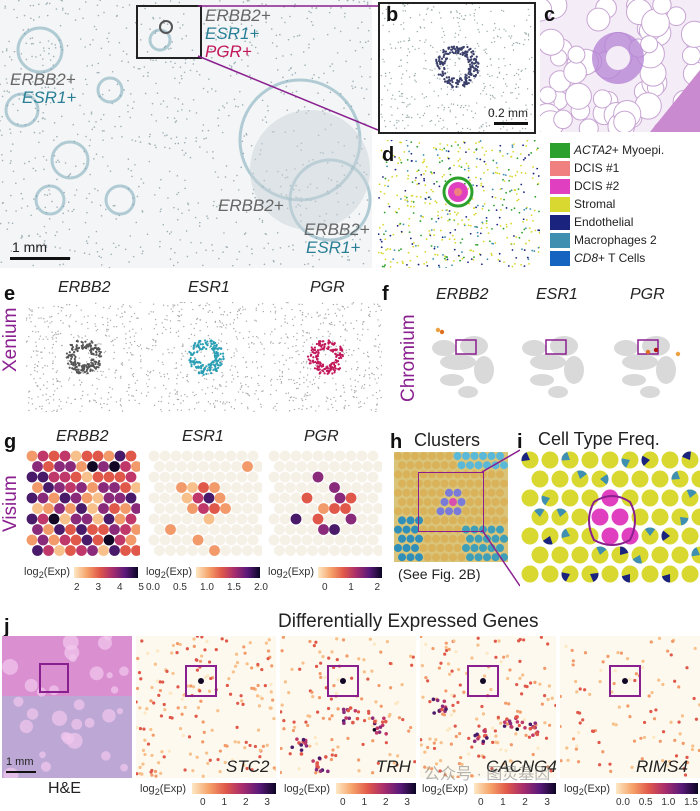 This screenshot has width=700, height=811. What do you see at coordinates (327, 287) in the screenshot?
I see `row-e-gene-3: PGR` at bounding box center [327, 287].